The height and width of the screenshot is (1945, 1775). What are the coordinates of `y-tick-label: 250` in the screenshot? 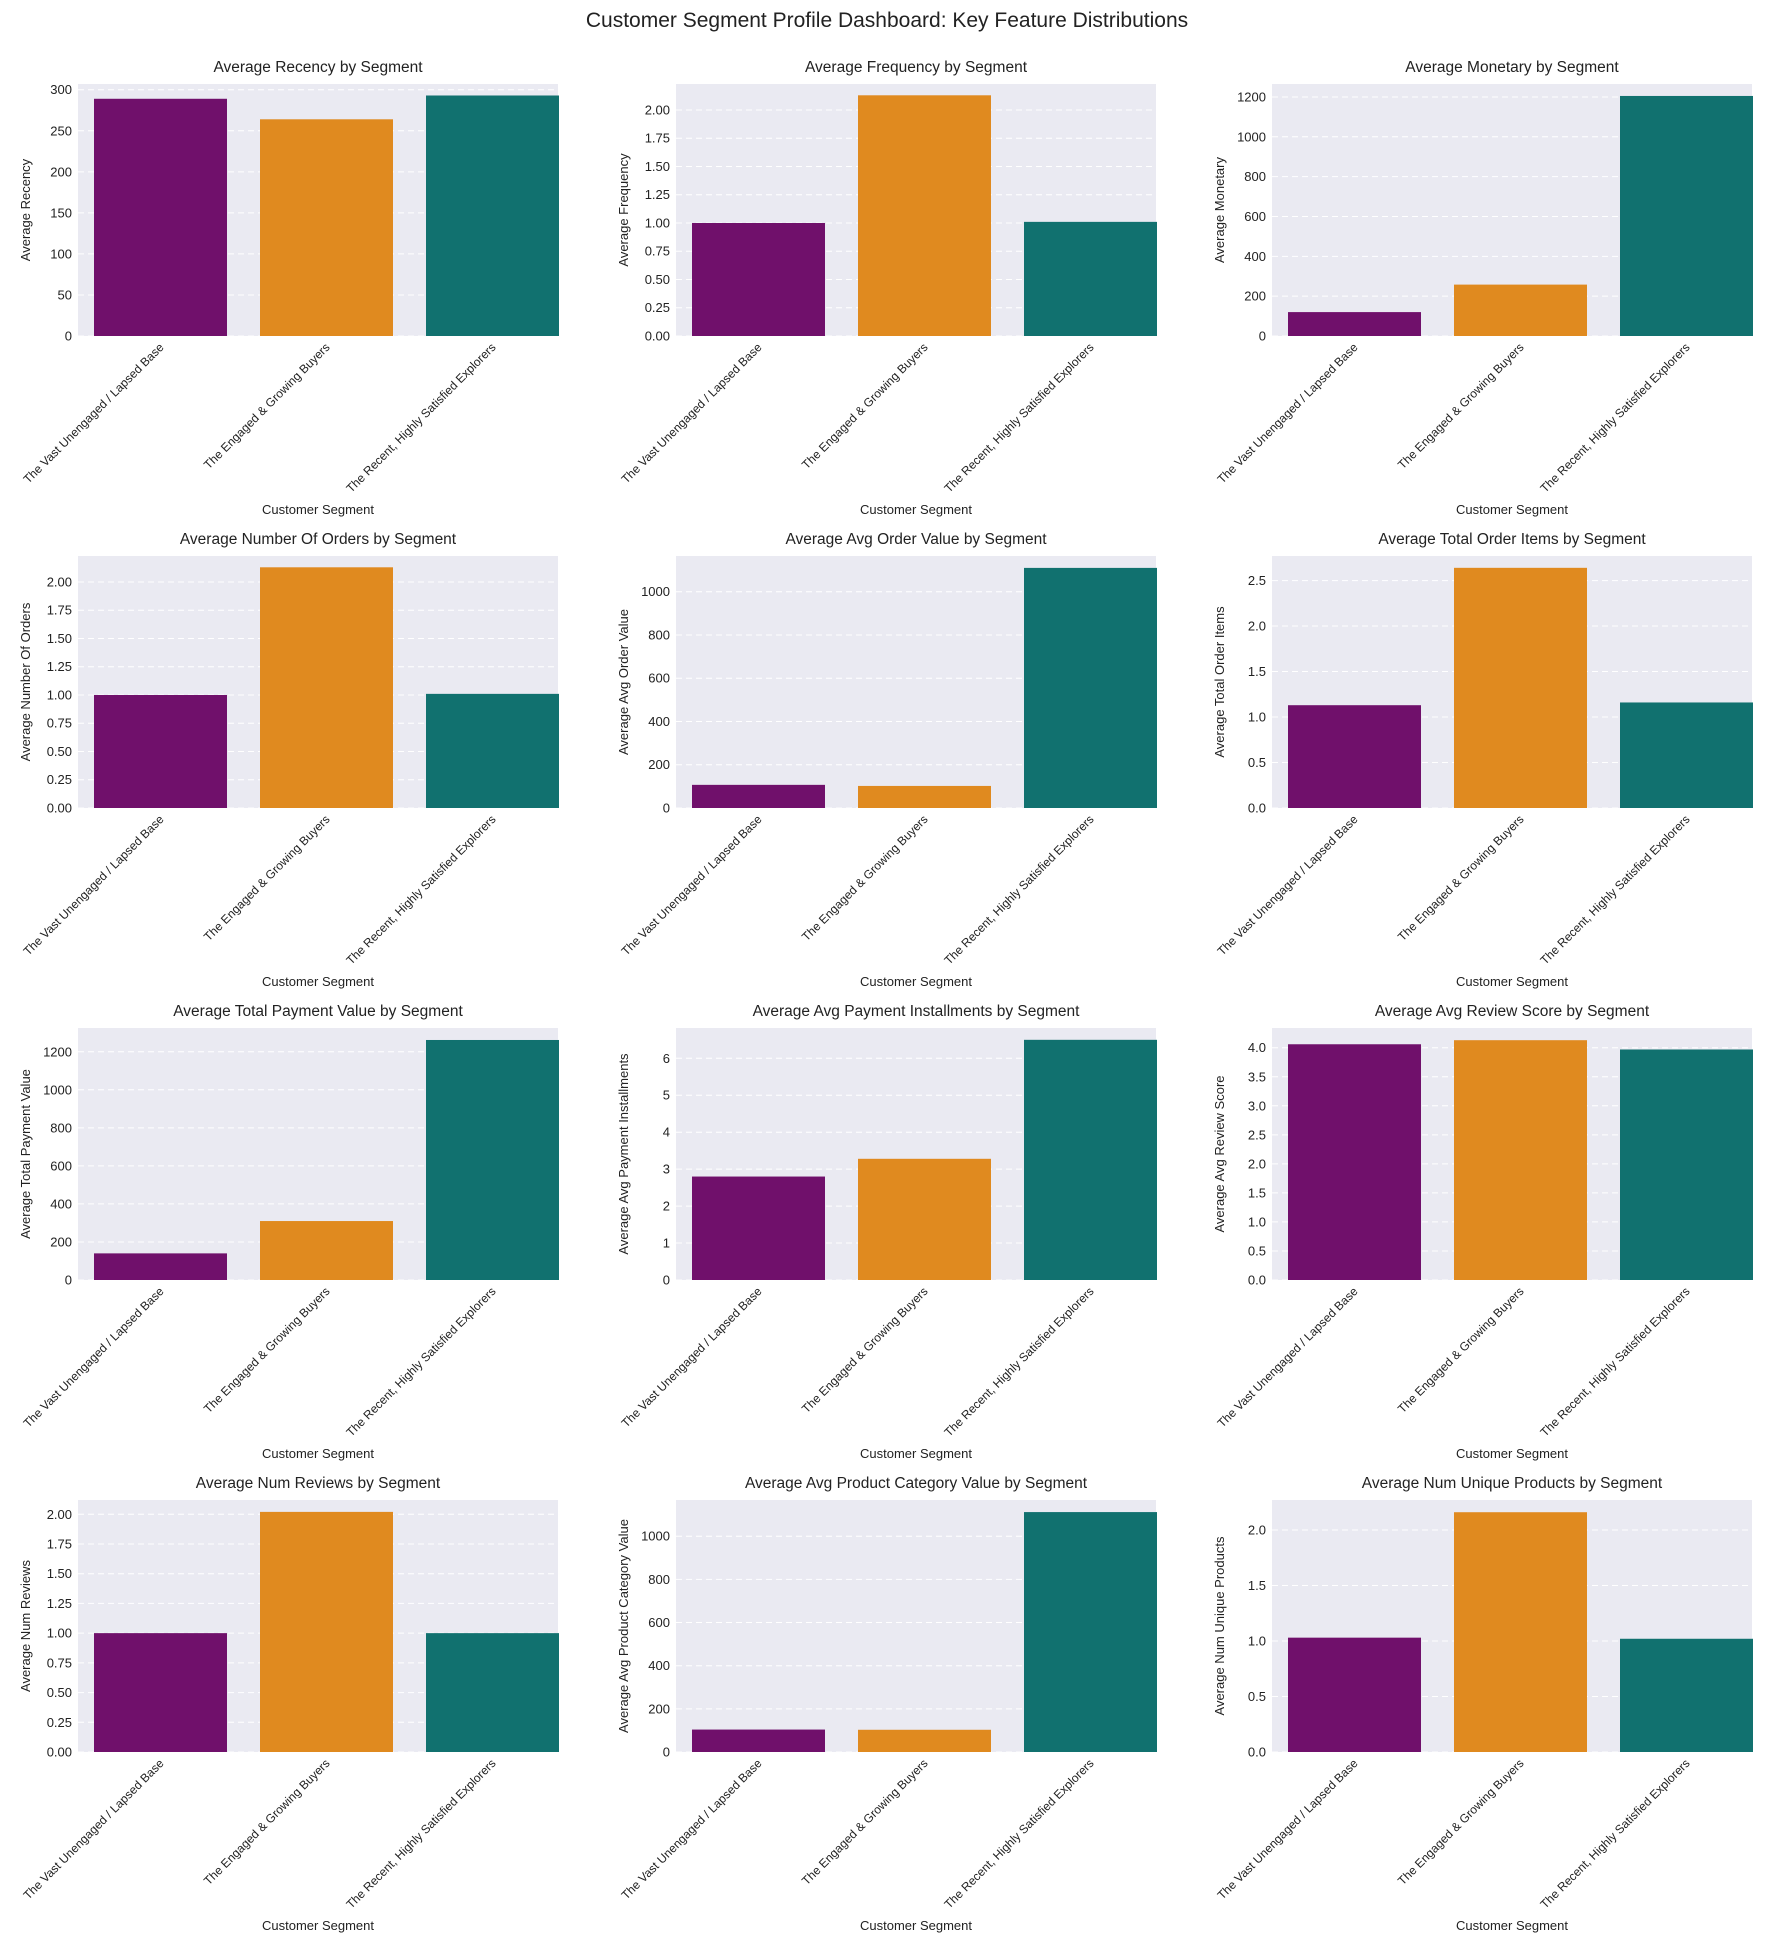 It's located at (61, 130).